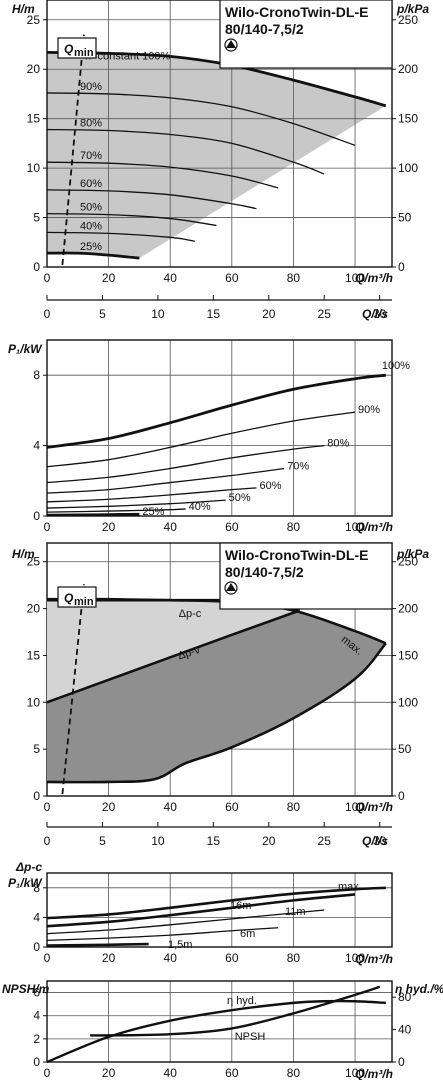  What do you see at coordinates (270, 486) in the screenshot?
I see `curve-label: 60%` at bounding box center [270, 486].